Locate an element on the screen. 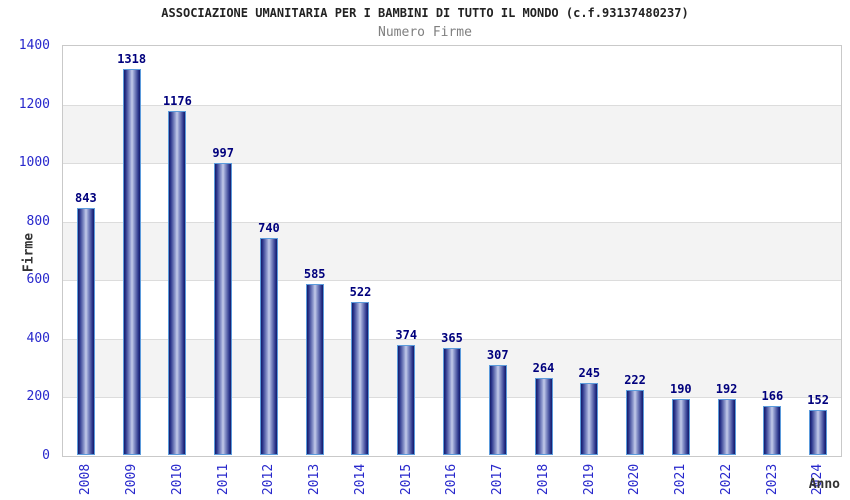 The height and width of the screenshot is (500, 850). x-tick-label: 2019 is located at coordinates (589, 479).